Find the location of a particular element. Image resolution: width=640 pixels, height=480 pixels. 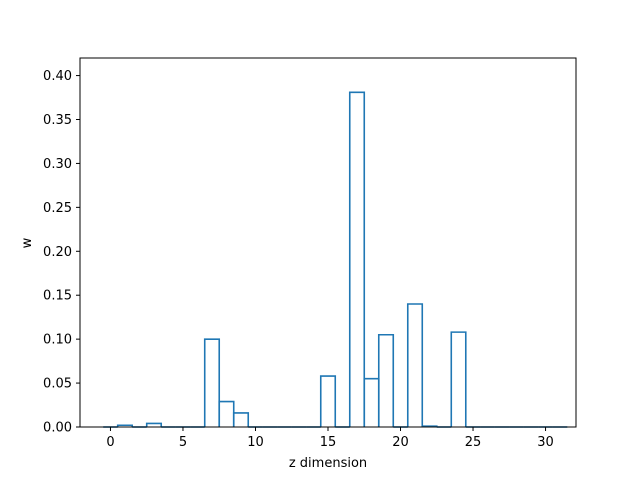

y-tick-label: 0.00 is located at coordinates (57, 428).